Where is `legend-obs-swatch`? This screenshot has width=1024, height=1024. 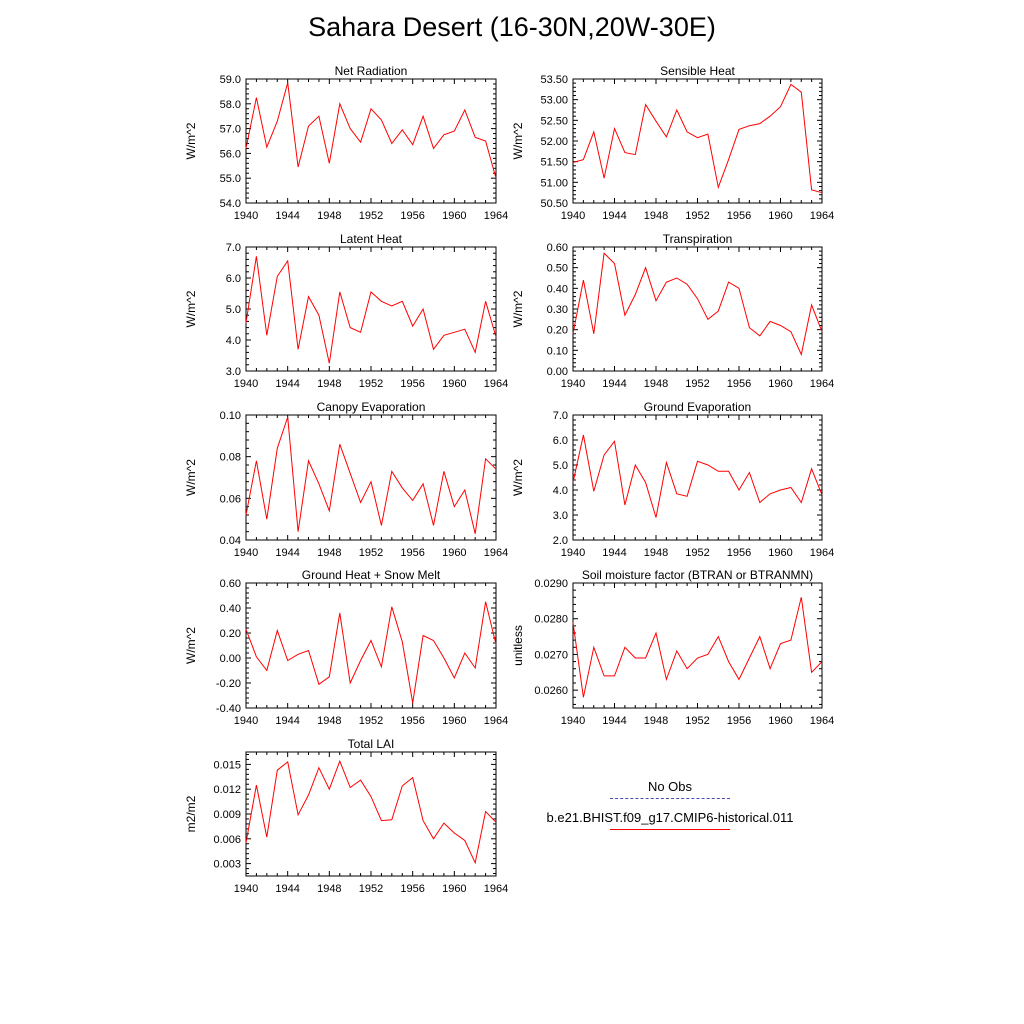 legend-obs-swatch is located at coordinates (670, 798).